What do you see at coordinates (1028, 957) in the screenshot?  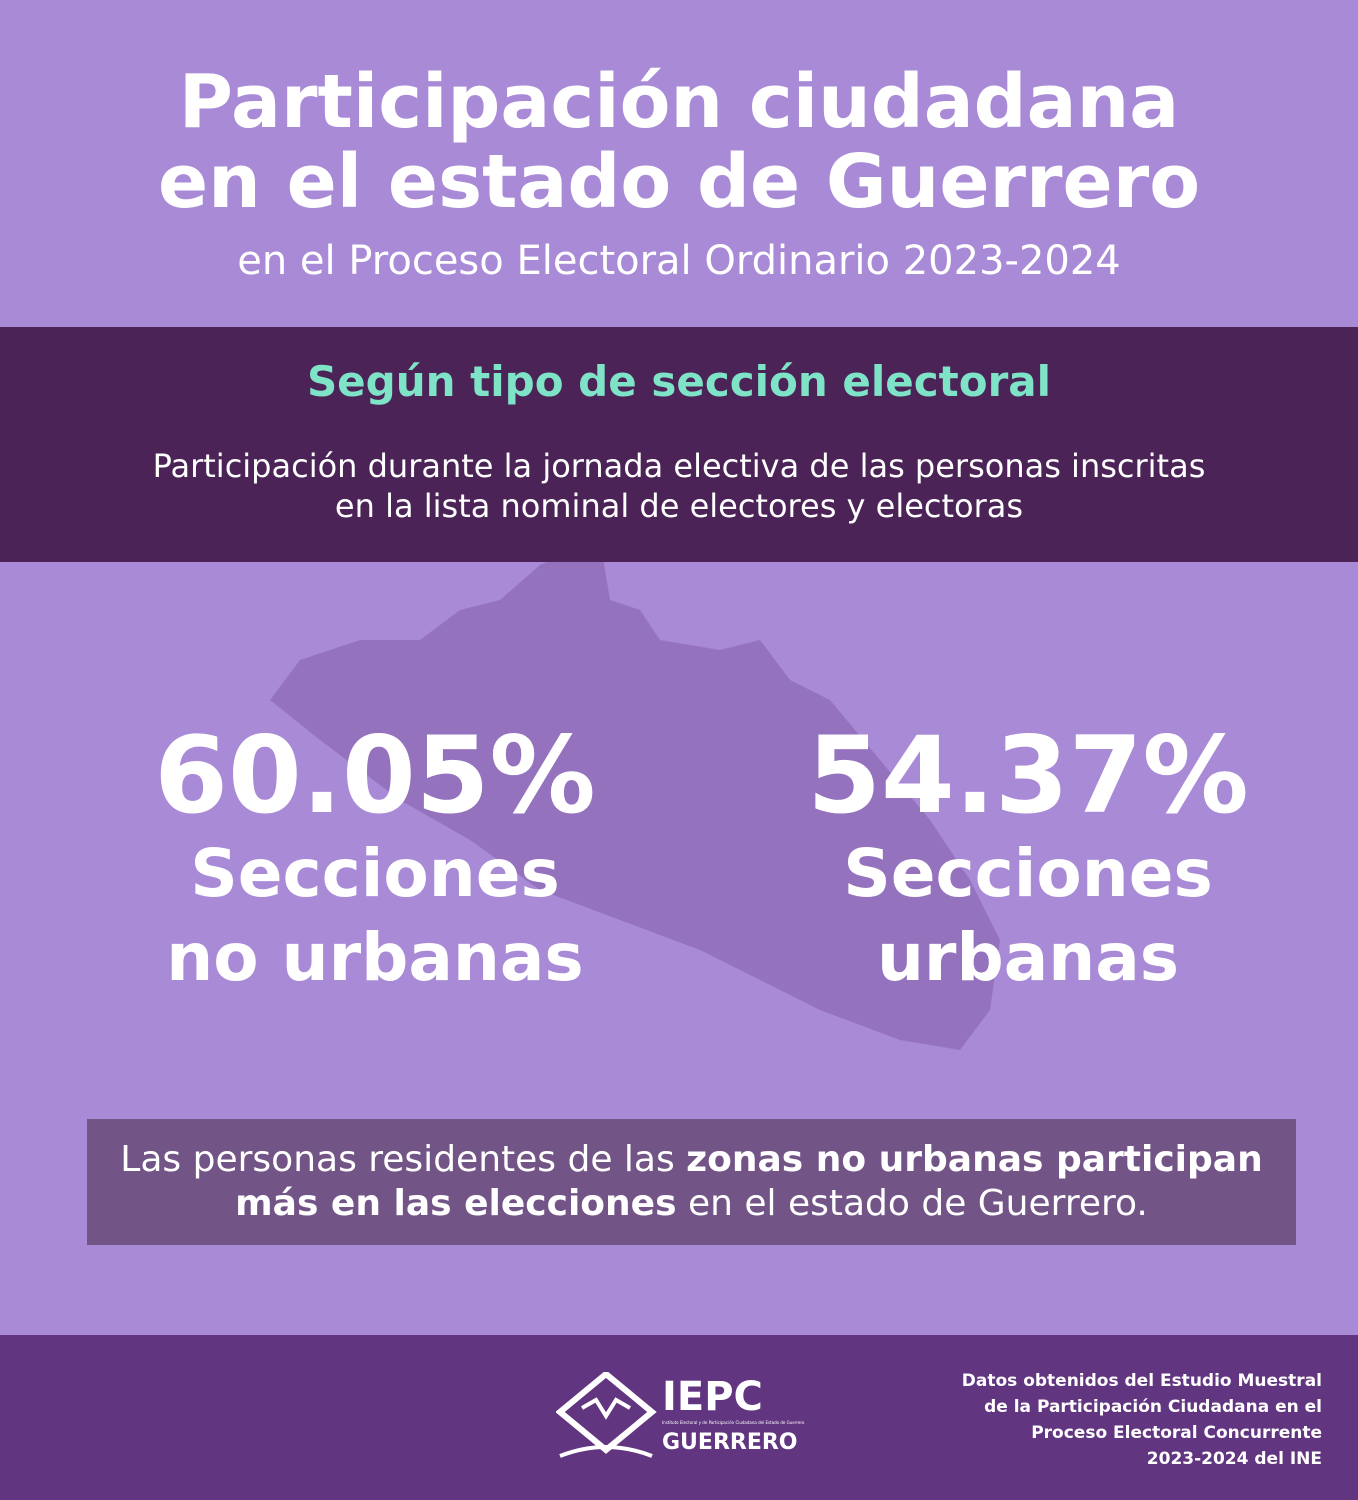 I see `stat-label: urbanas` at bounding box center [1028, 957].